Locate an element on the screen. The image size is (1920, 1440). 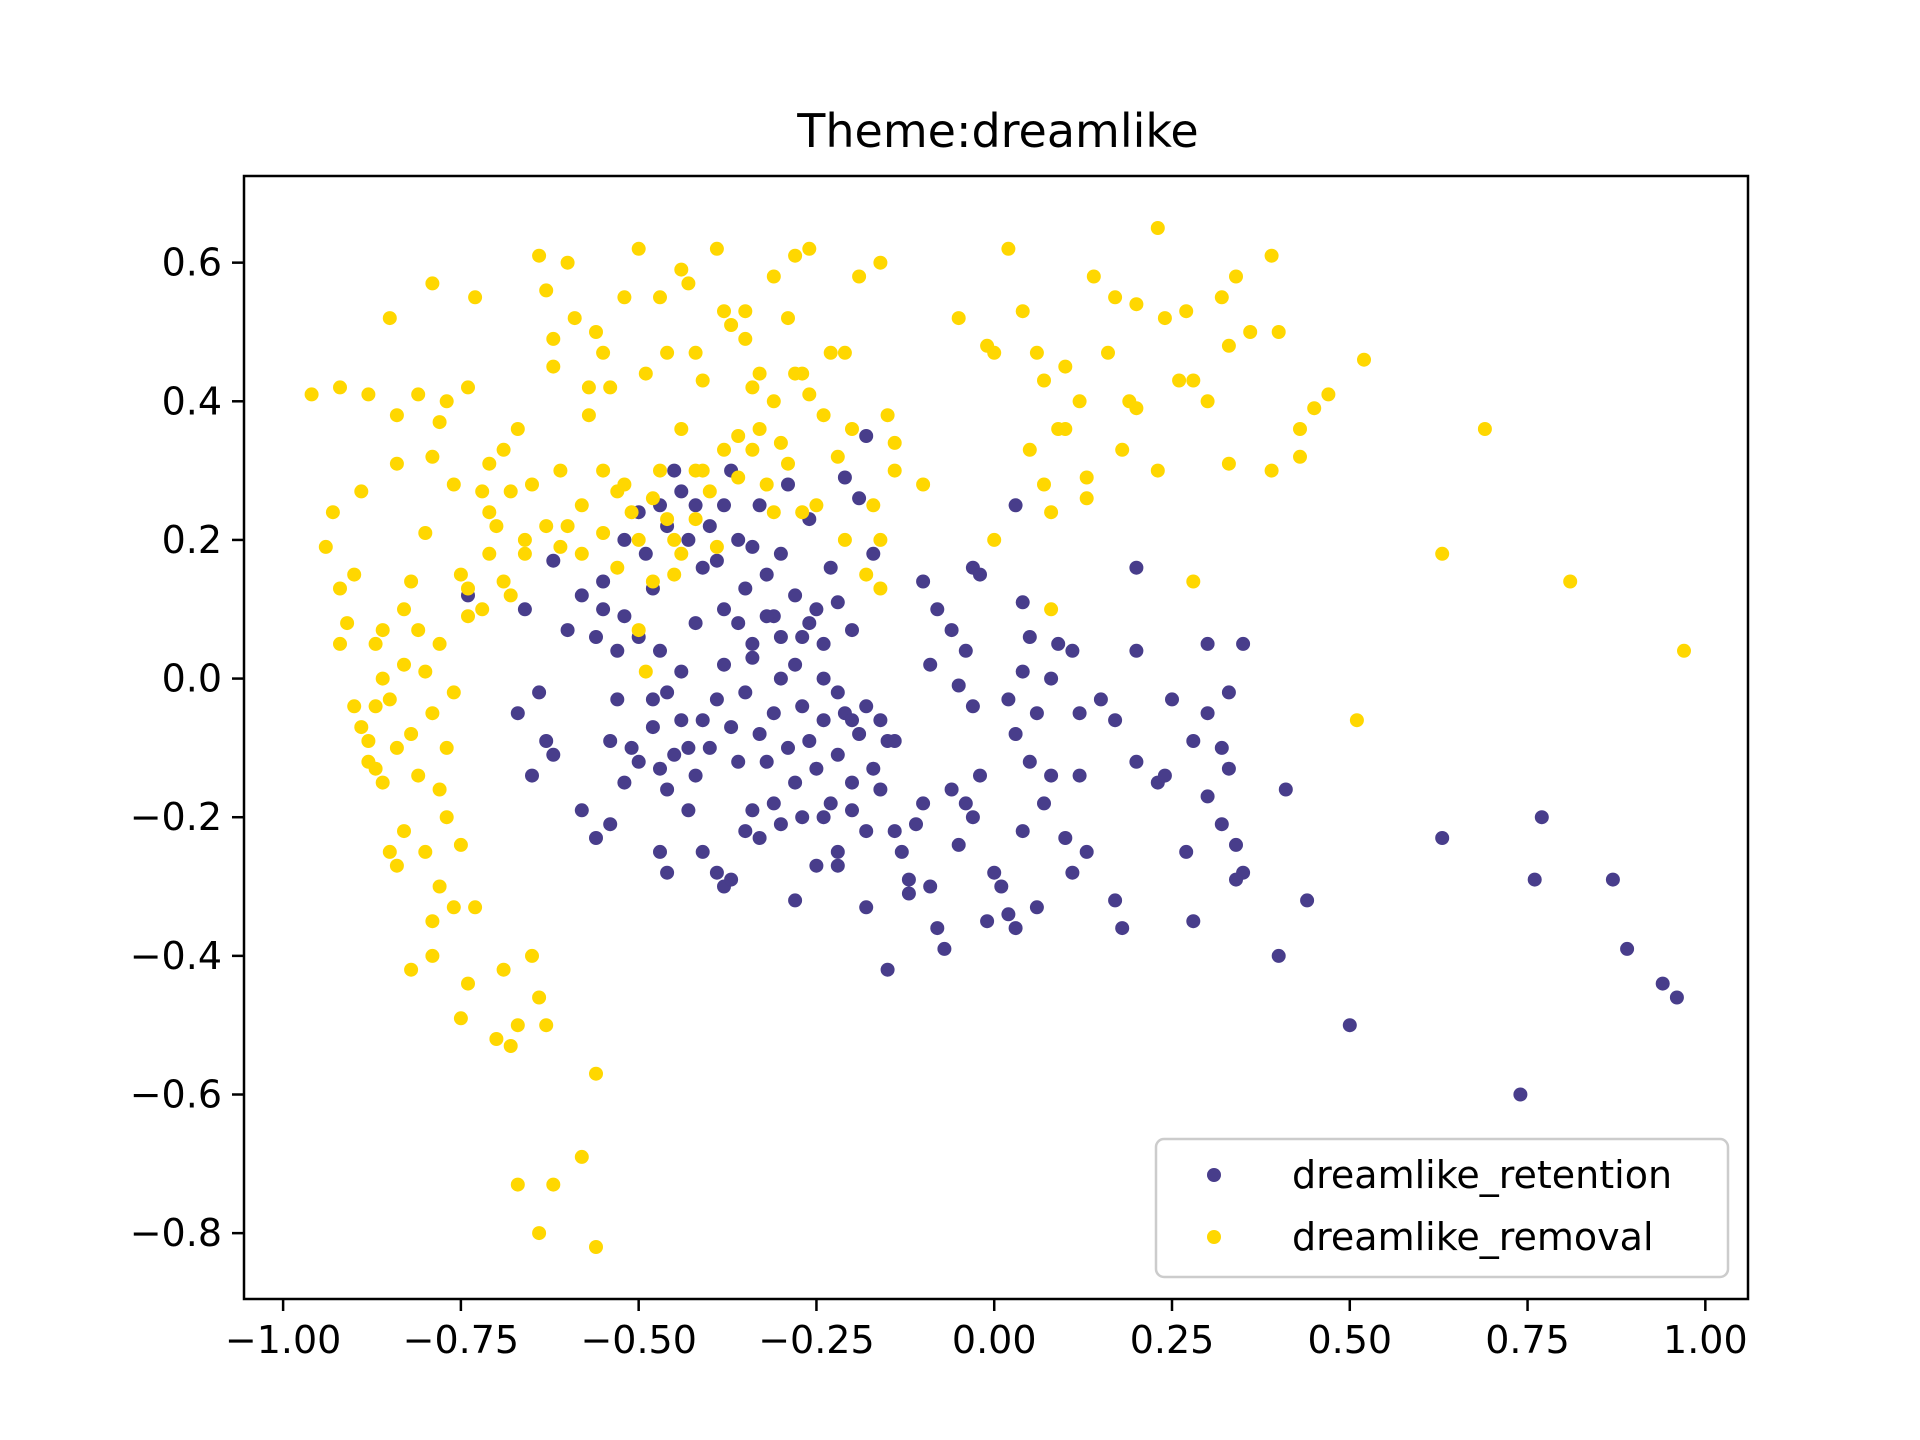
x-tick-label: 0.25 is located at coordinates (1172, 1340).